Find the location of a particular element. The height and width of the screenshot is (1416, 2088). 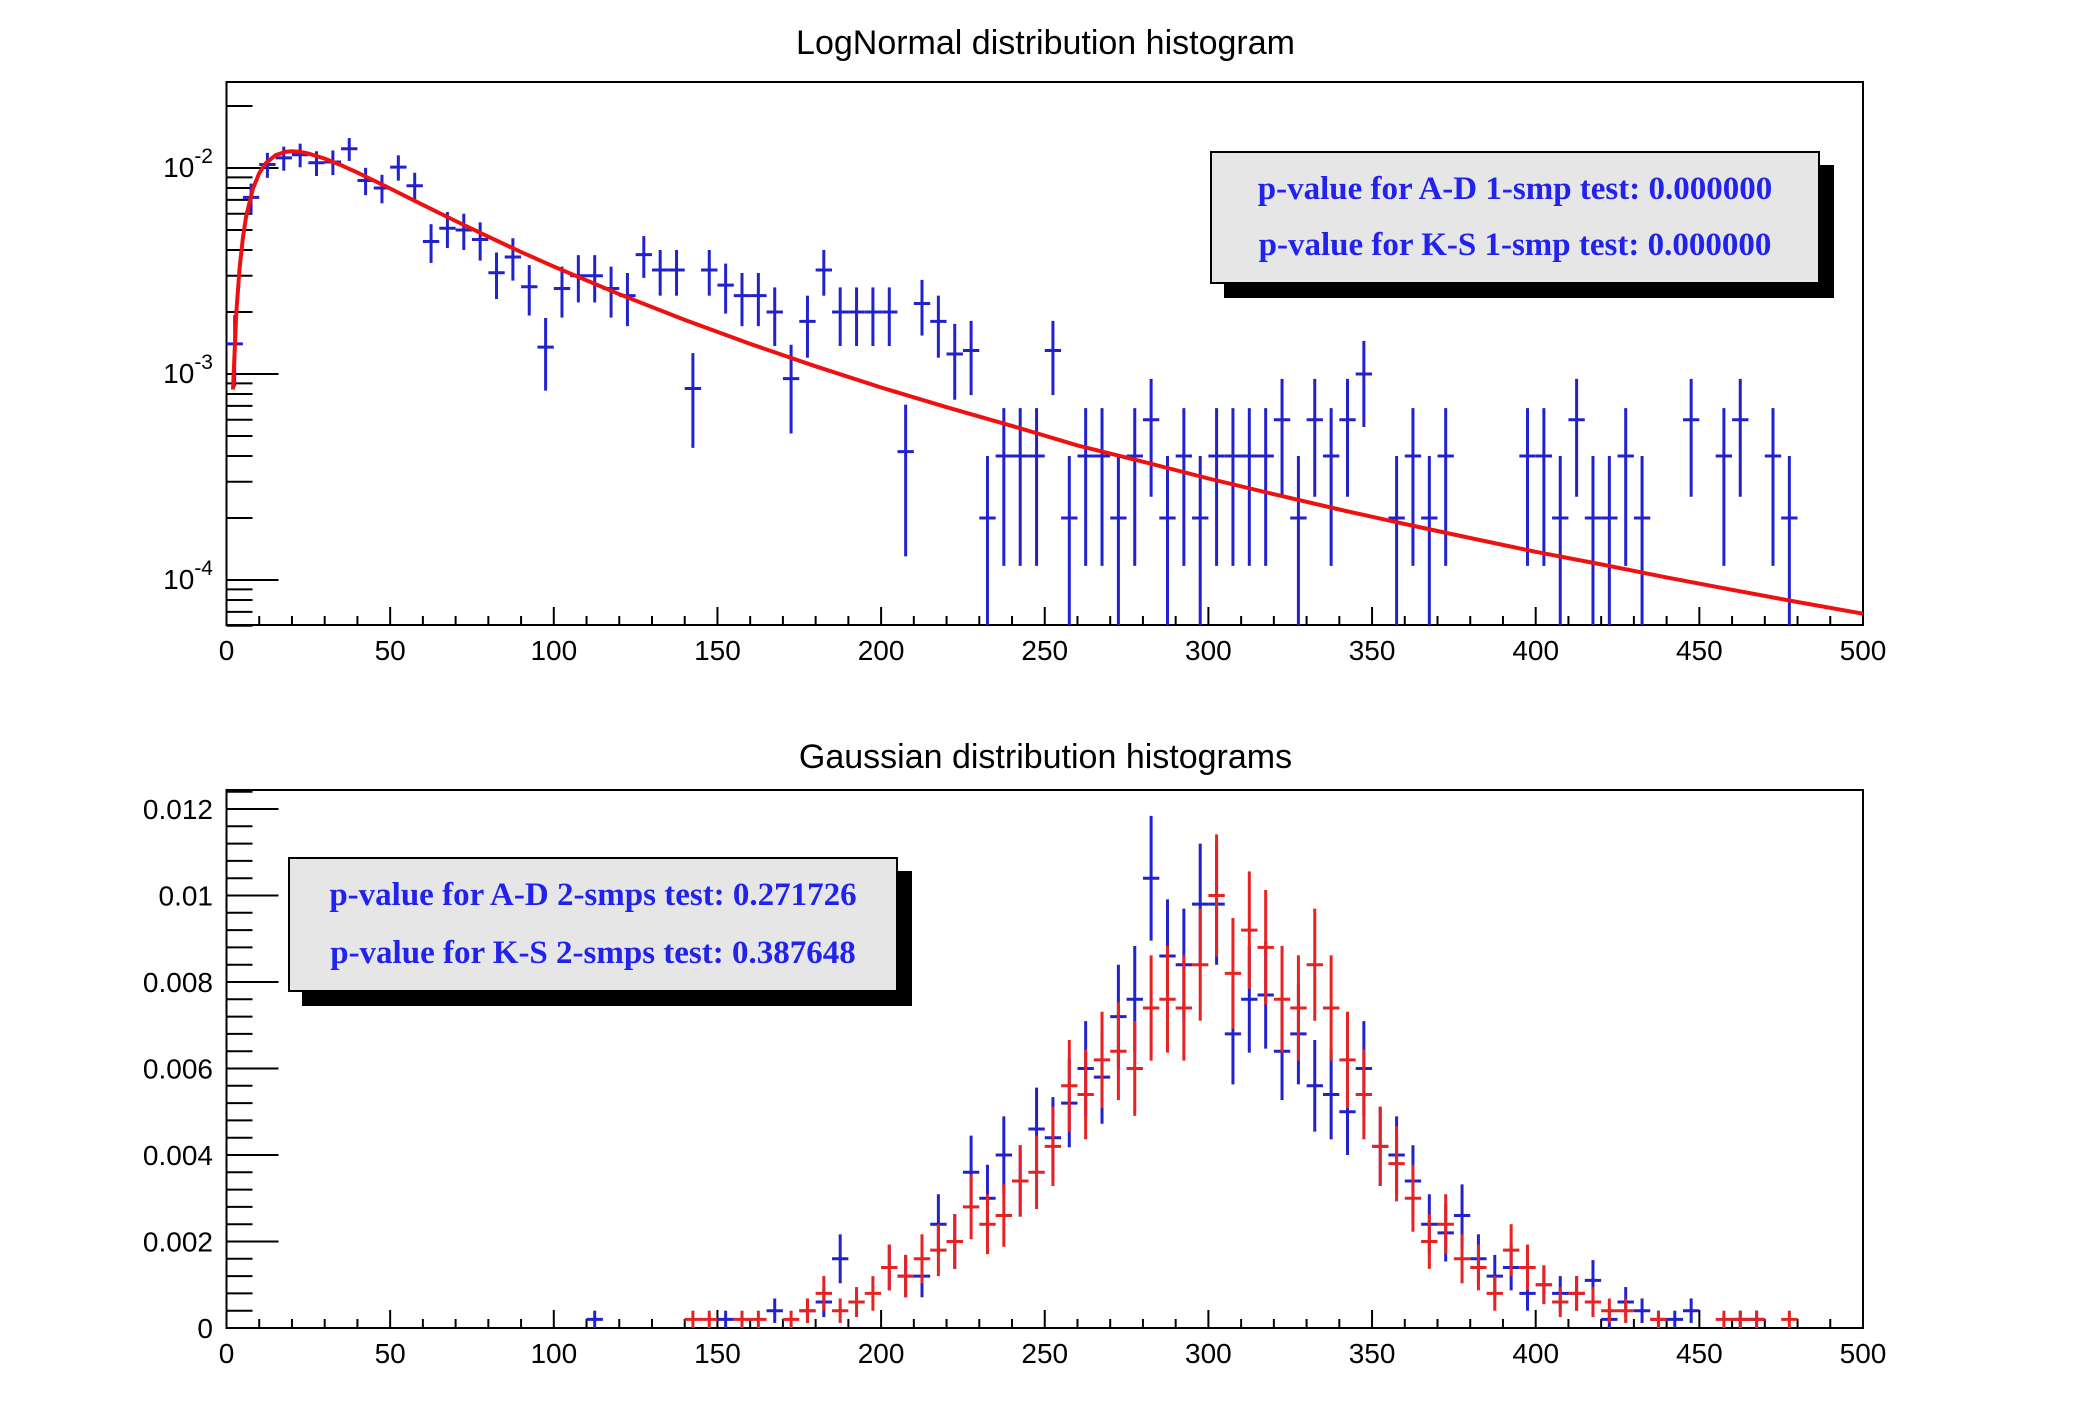

svg-text: 10-2 is located at coordinates (188, 164).